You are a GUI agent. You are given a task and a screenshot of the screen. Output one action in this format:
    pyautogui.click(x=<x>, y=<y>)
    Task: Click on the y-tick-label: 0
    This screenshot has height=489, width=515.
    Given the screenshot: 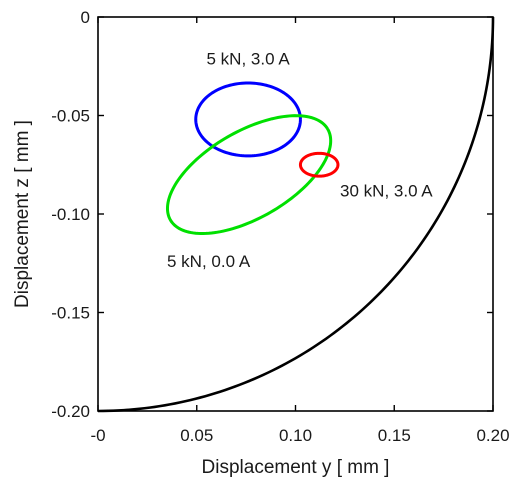 What is the action you would take?
    pyautogui.click(x=85, y=17)
    